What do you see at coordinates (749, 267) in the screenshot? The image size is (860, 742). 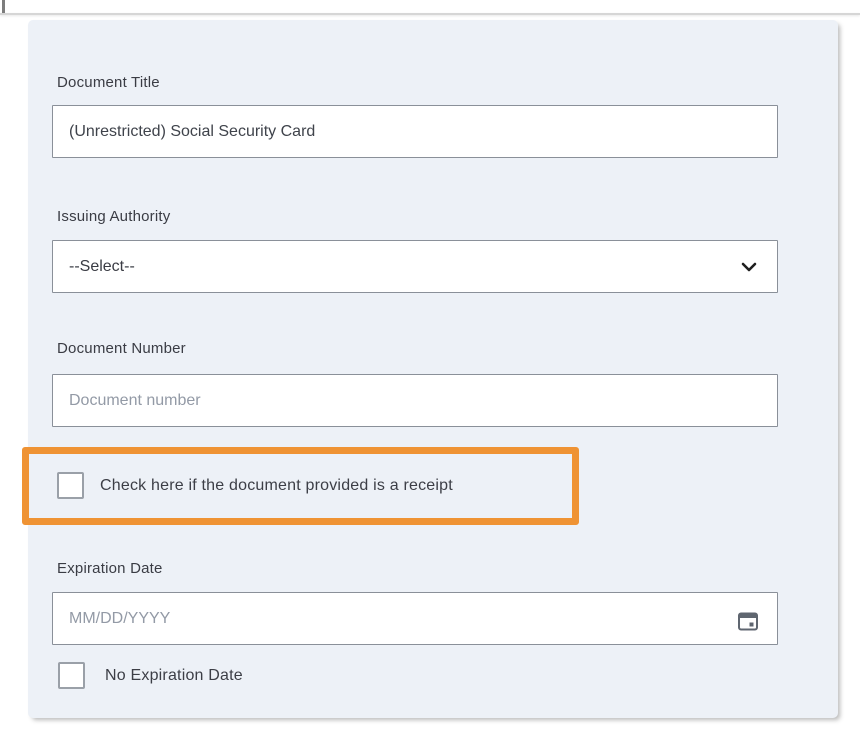 I see `chevron-down-icon` at bounding box center [749, 267].